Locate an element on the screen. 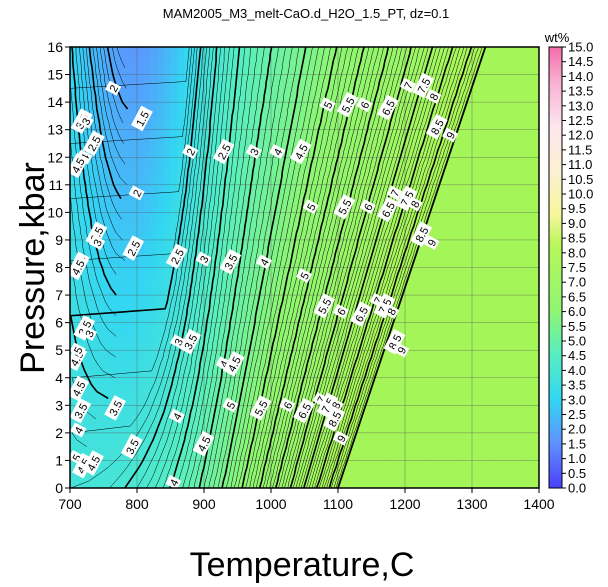  contour-line is located at coordinates (161, 267).